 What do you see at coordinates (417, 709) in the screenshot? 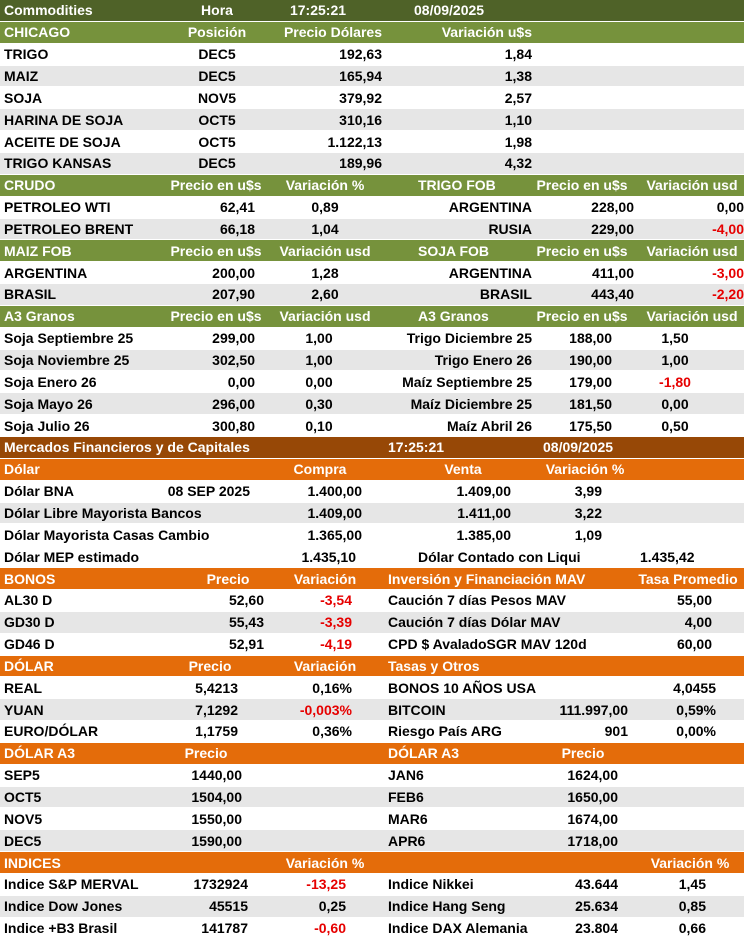
I see `row-label: BITCOIN` at bounding box center [417, 709].